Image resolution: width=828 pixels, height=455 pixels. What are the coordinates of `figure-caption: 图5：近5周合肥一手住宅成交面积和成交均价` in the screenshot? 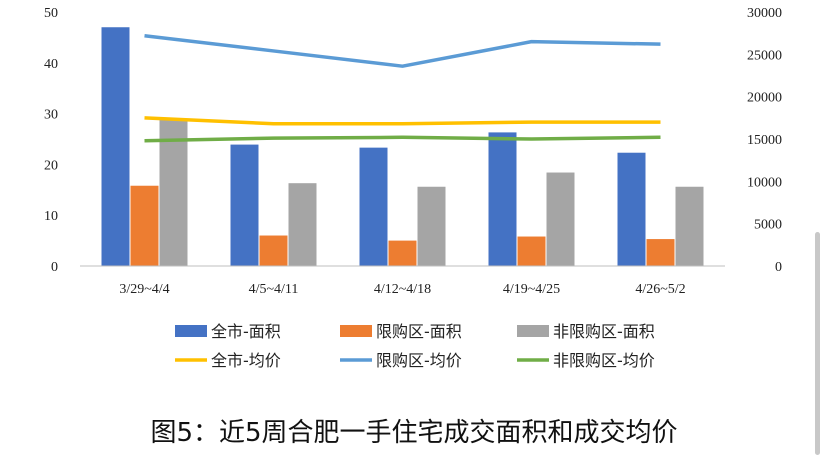 It's located at (414, 433).